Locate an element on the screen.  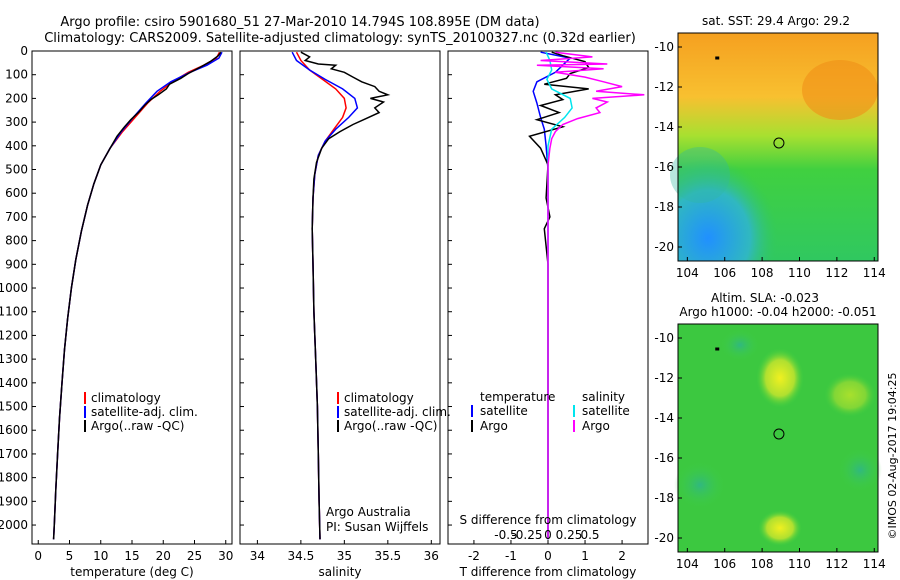
series-line-argo-raw-qc- is located at coordinates (345, 295).